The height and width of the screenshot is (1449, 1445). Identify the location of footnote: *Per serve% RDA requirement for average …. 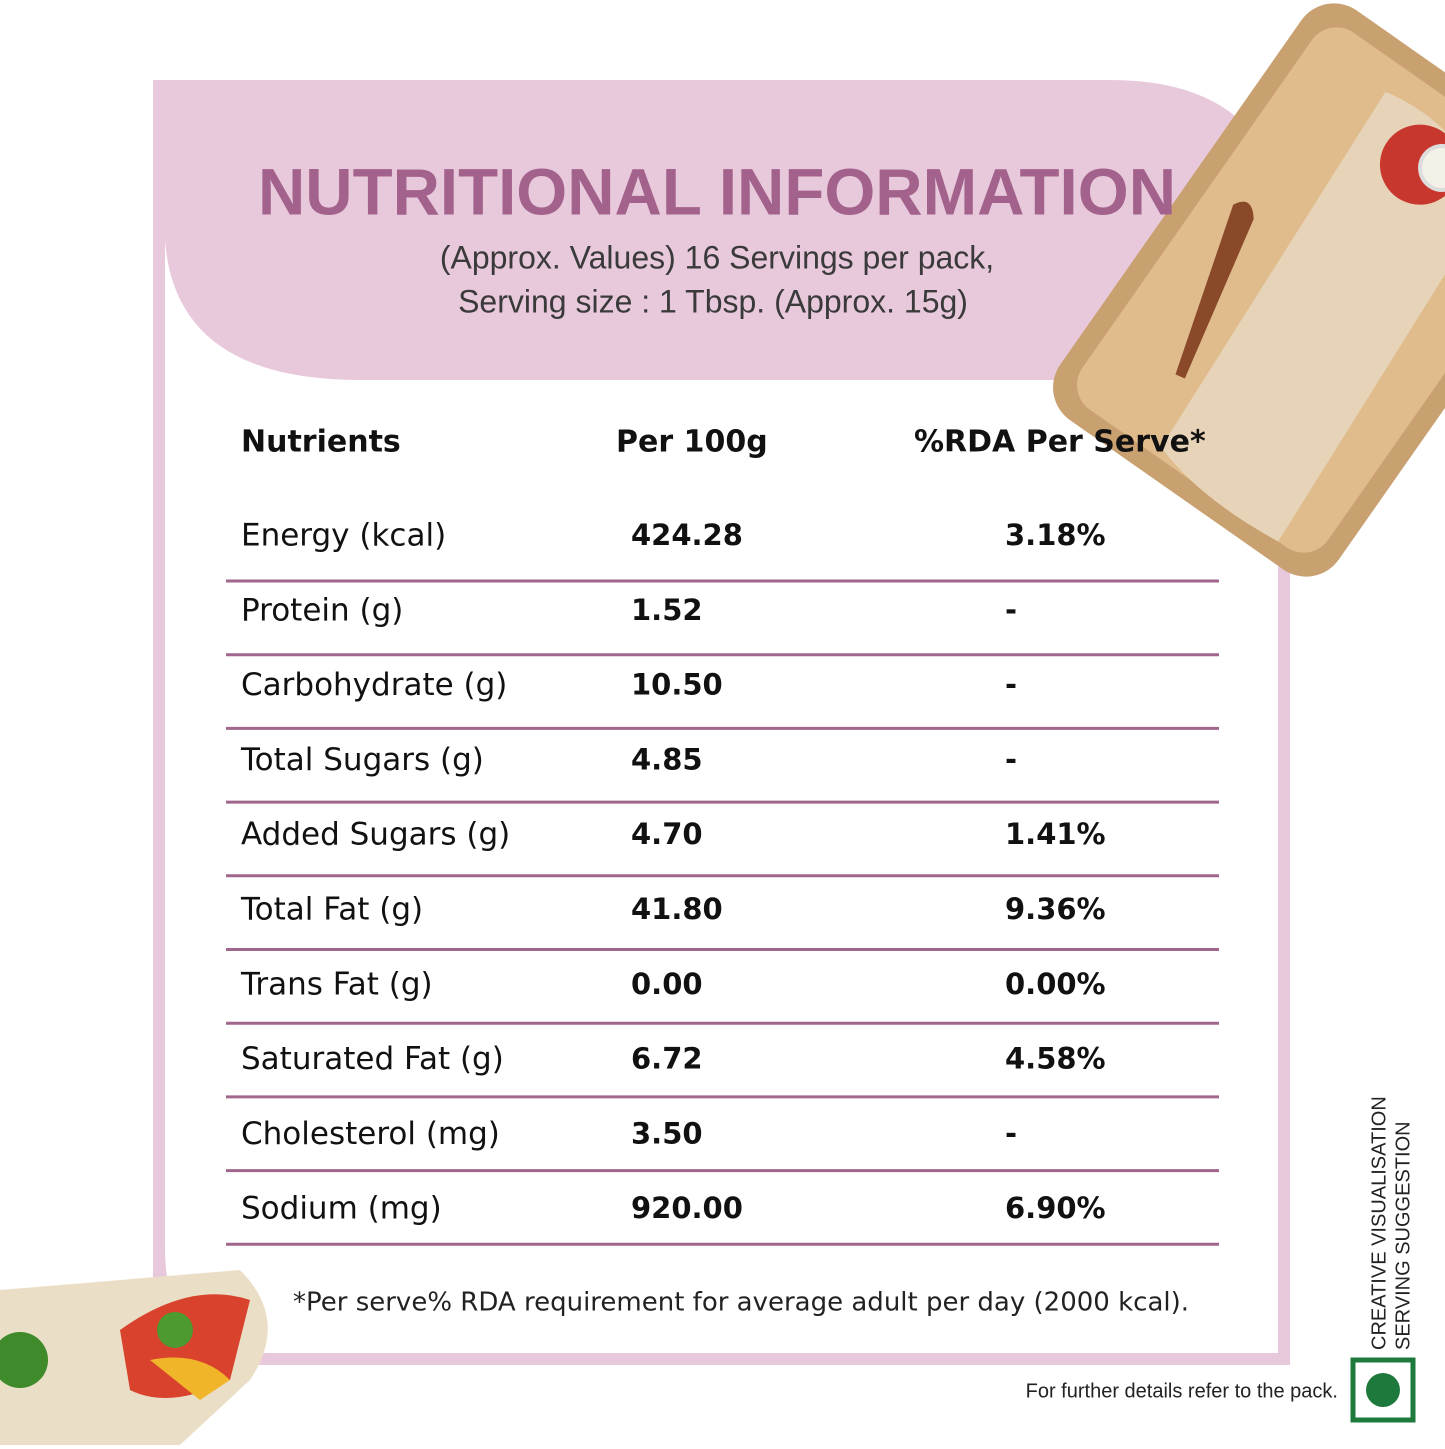
(741, 1303).